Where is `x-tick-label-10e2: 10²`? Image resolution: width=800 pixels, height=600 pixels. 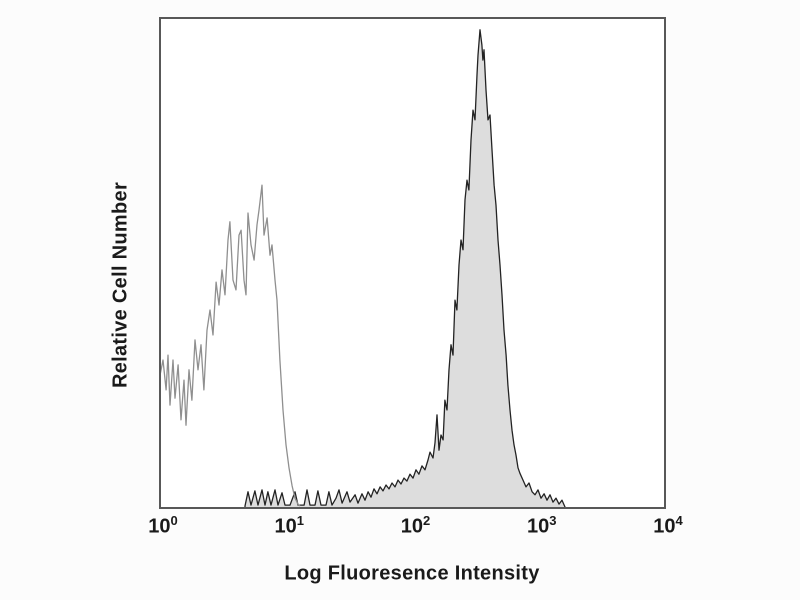
x-tick-label-10e2: 10² is located at coordinates (415, 525).